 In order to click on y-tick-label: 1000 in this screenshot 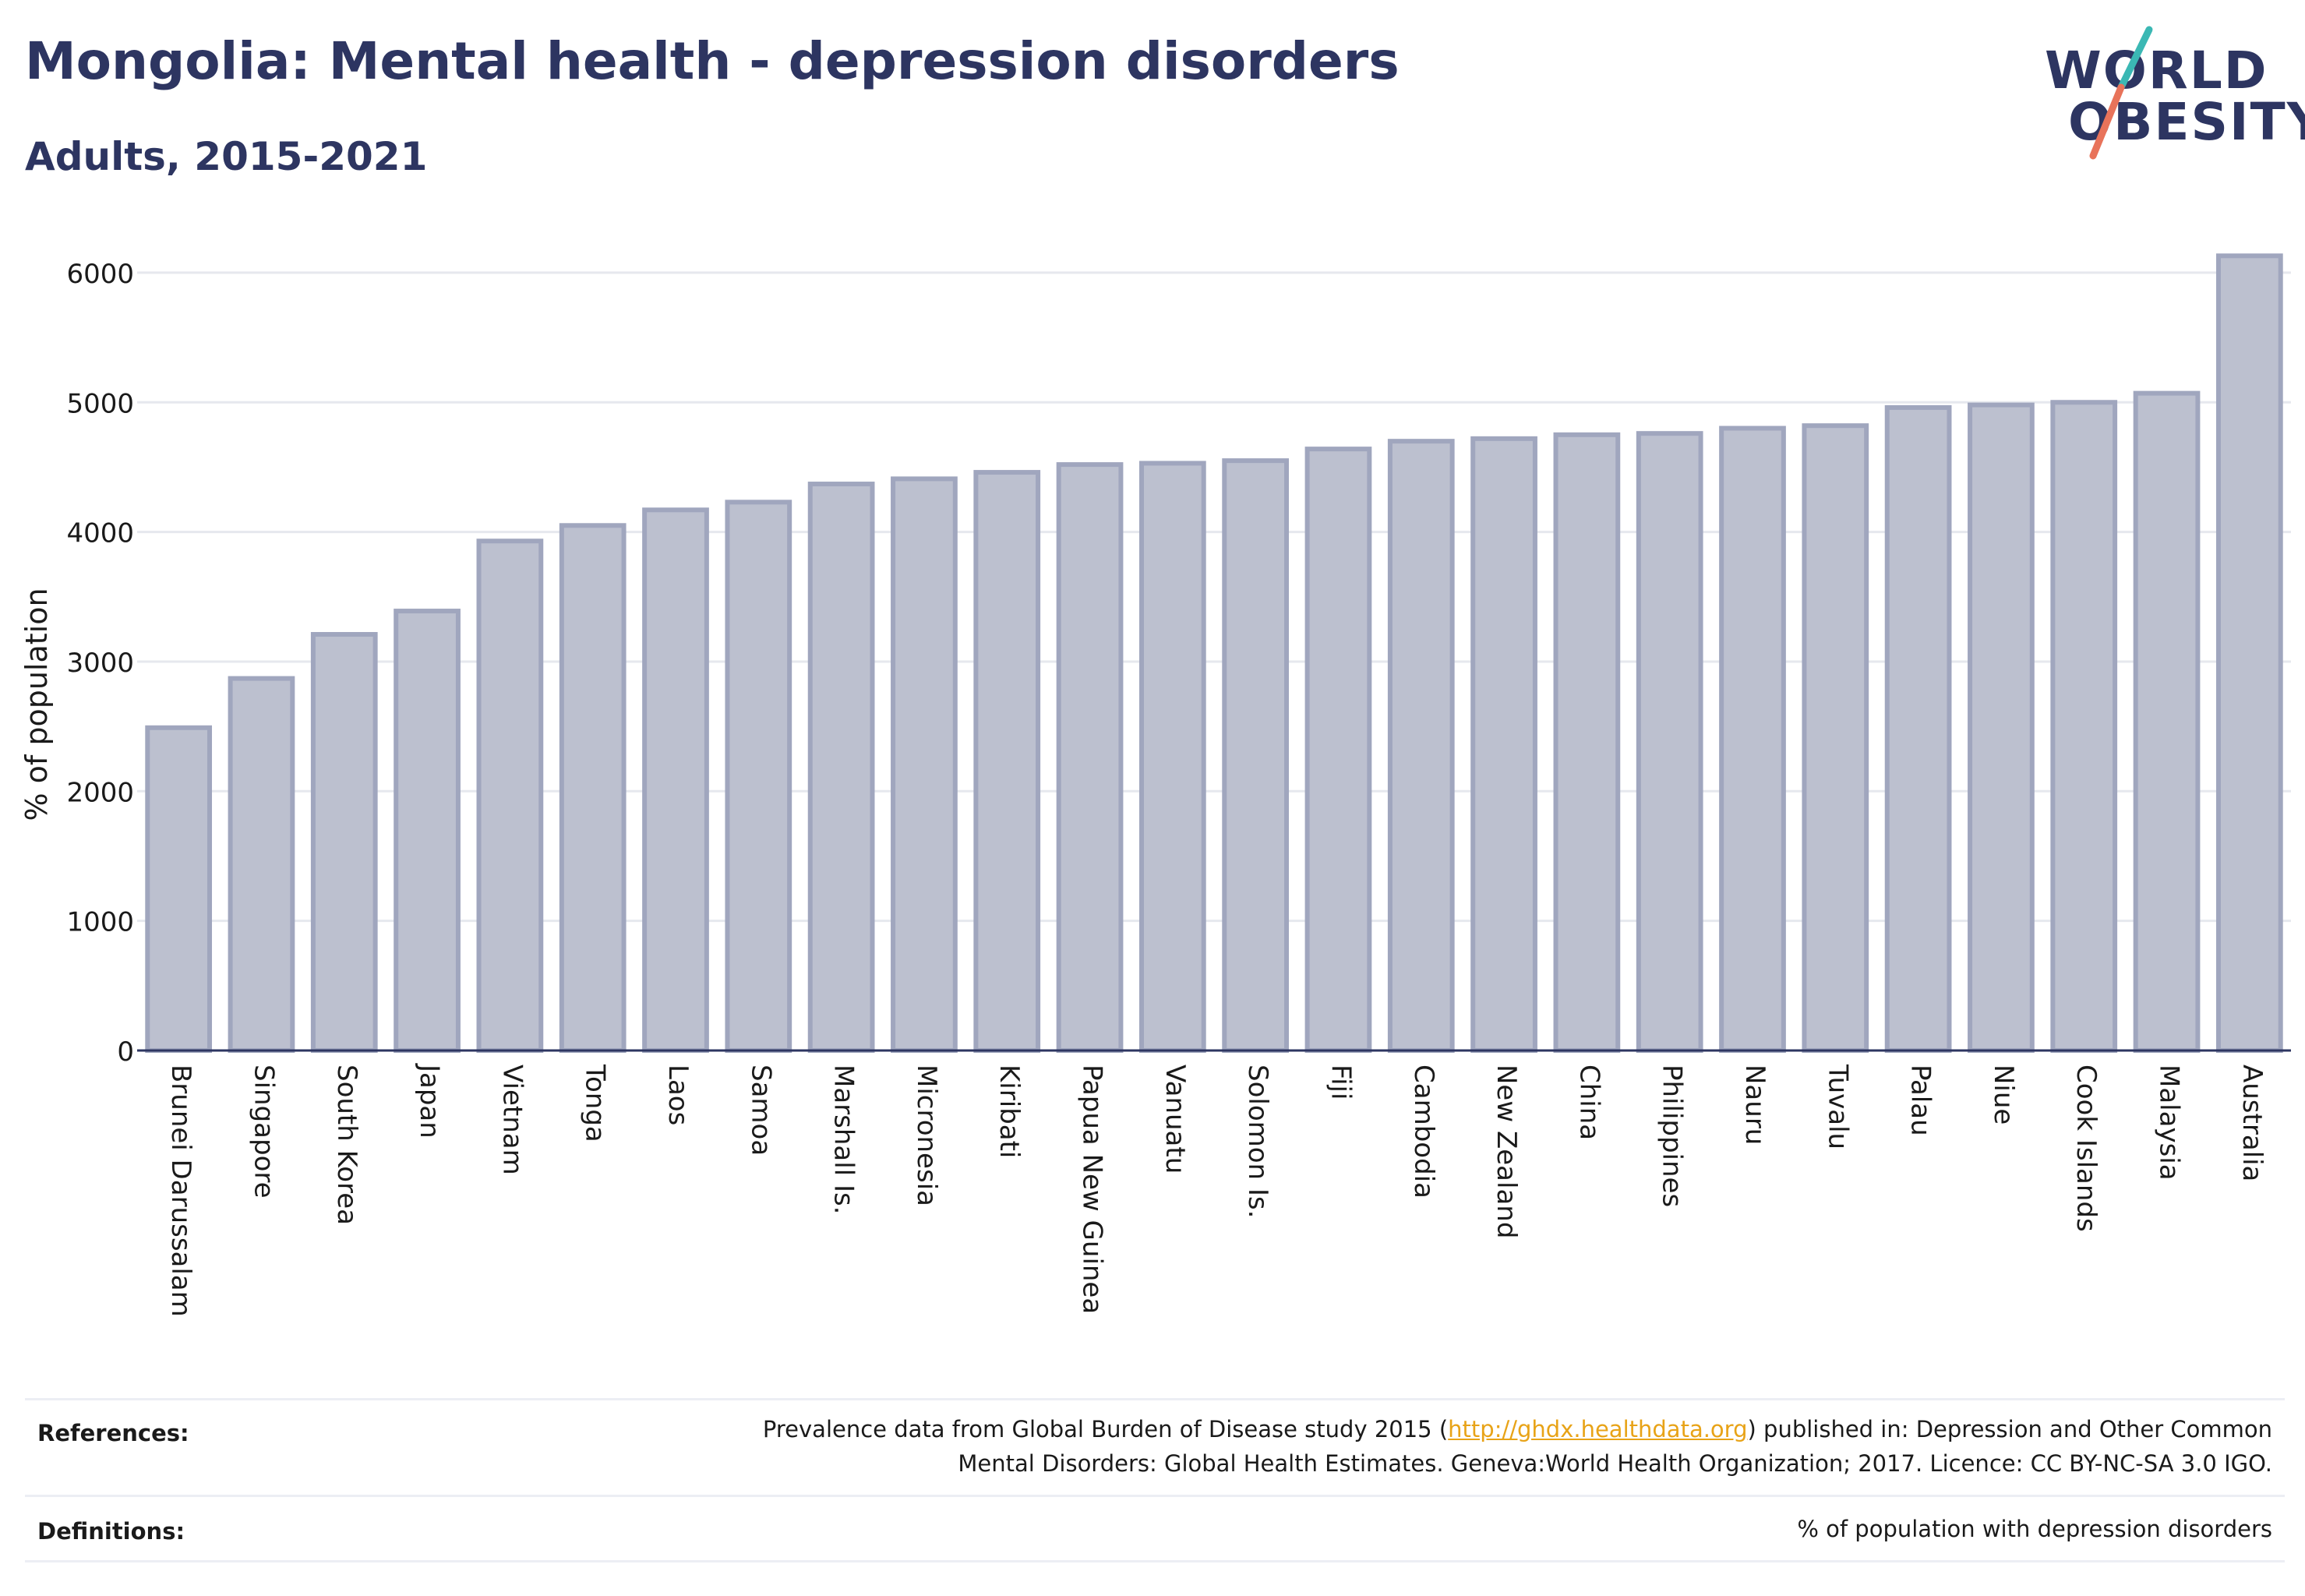, I will do `click(100, 922)`.